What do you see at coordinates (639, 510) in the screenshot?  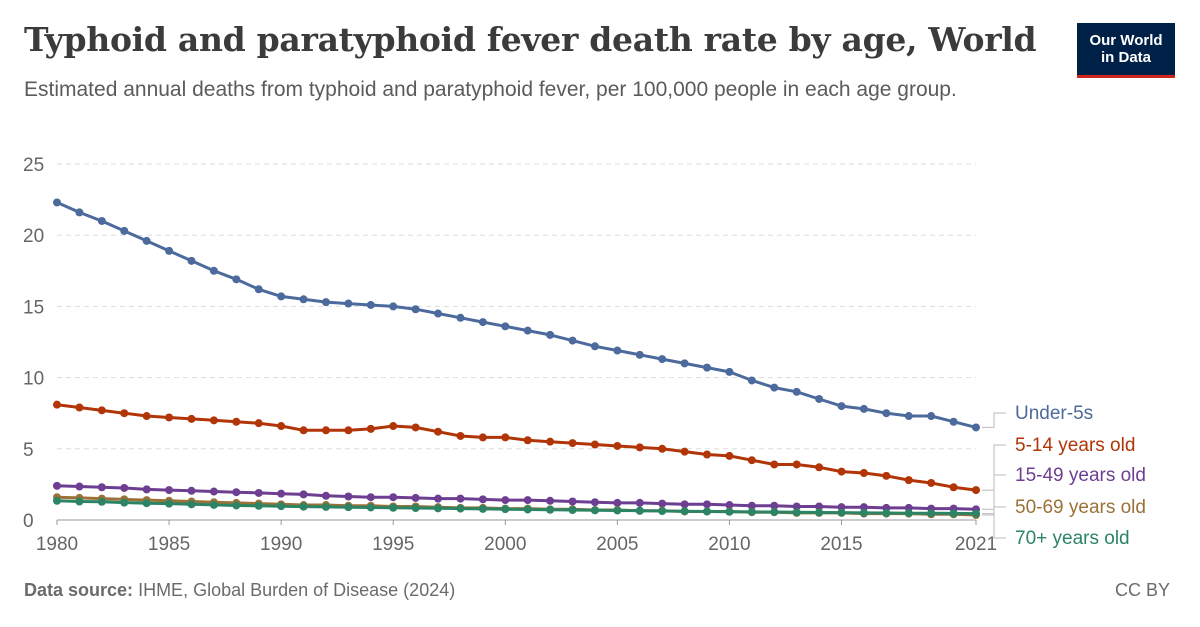 I see `data-point-4-2006` at bounding box center [639, 510].